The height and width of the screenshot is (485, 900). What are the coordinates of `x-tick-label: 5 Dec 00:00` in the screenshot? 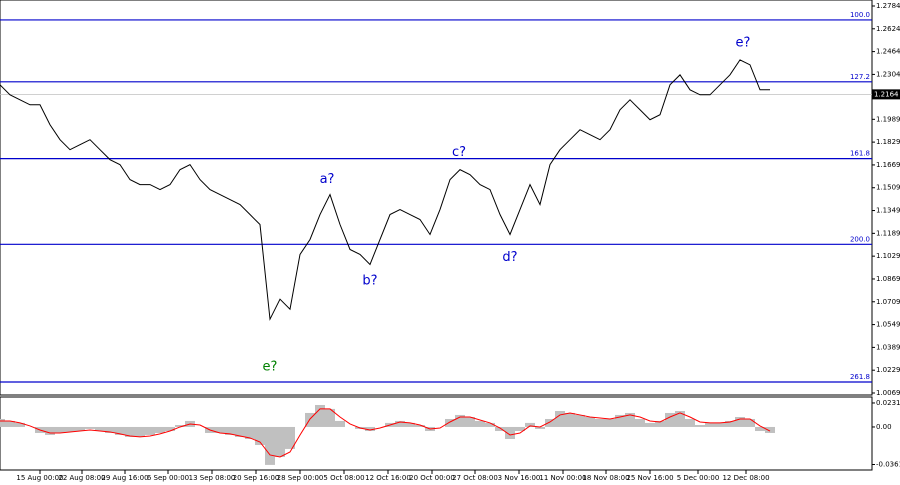 It's located at (698, 478).